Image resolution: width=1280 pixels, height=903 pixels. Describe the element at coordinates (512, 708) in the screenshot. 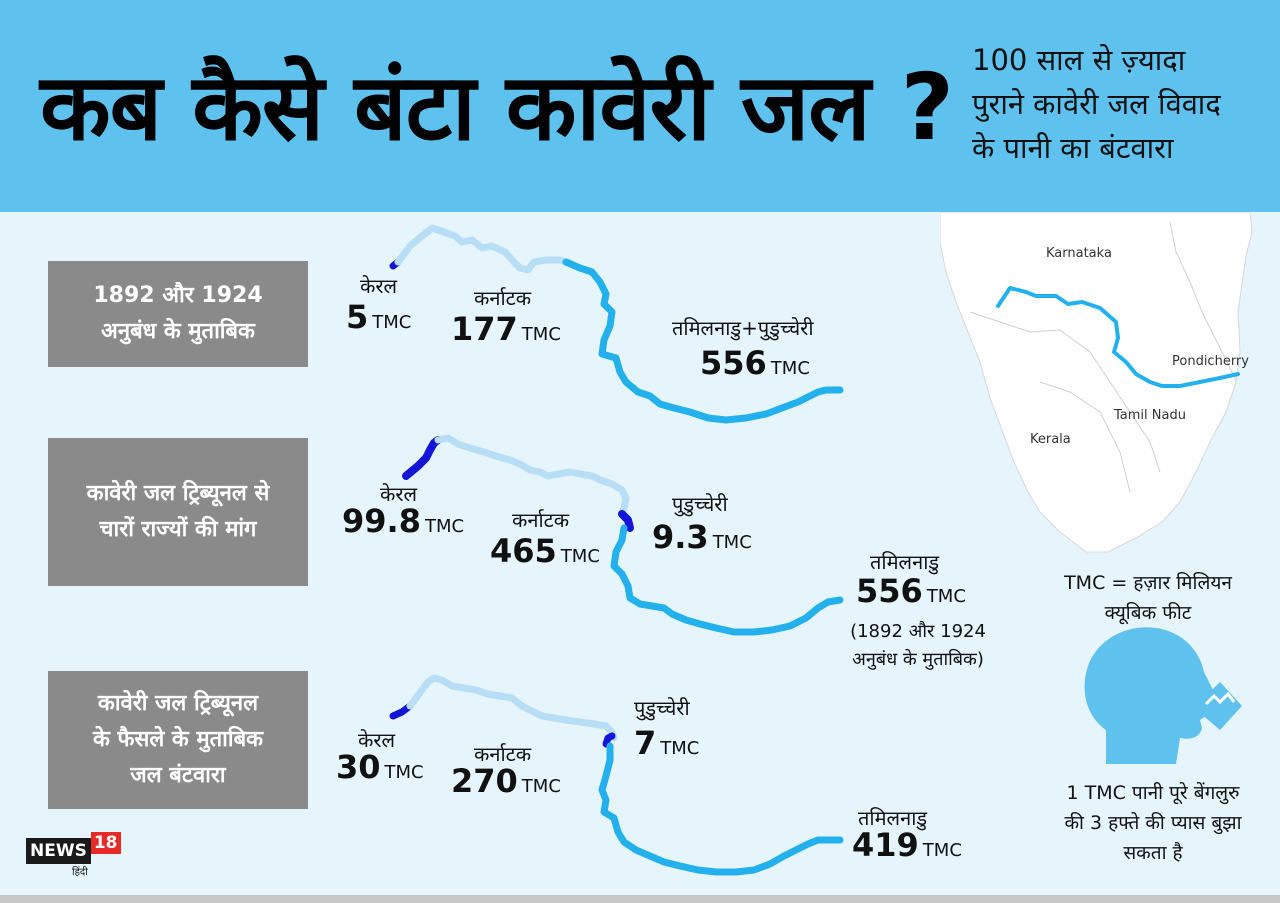

I see `river-3-karnataka` at that location.